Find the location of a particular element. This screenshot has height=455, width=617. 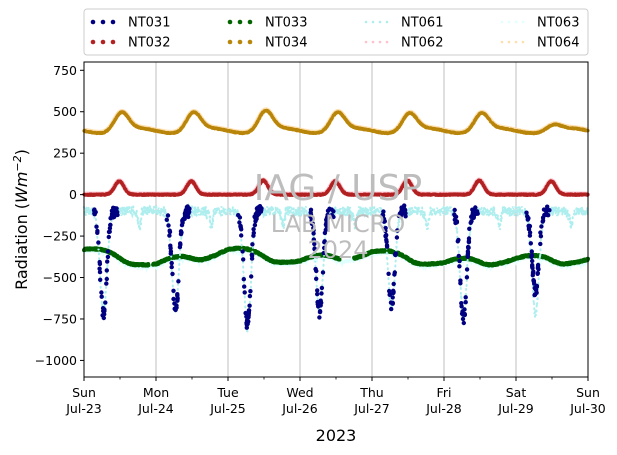

legend-item-nt034: NT034 is located at coordinates (267, 43).